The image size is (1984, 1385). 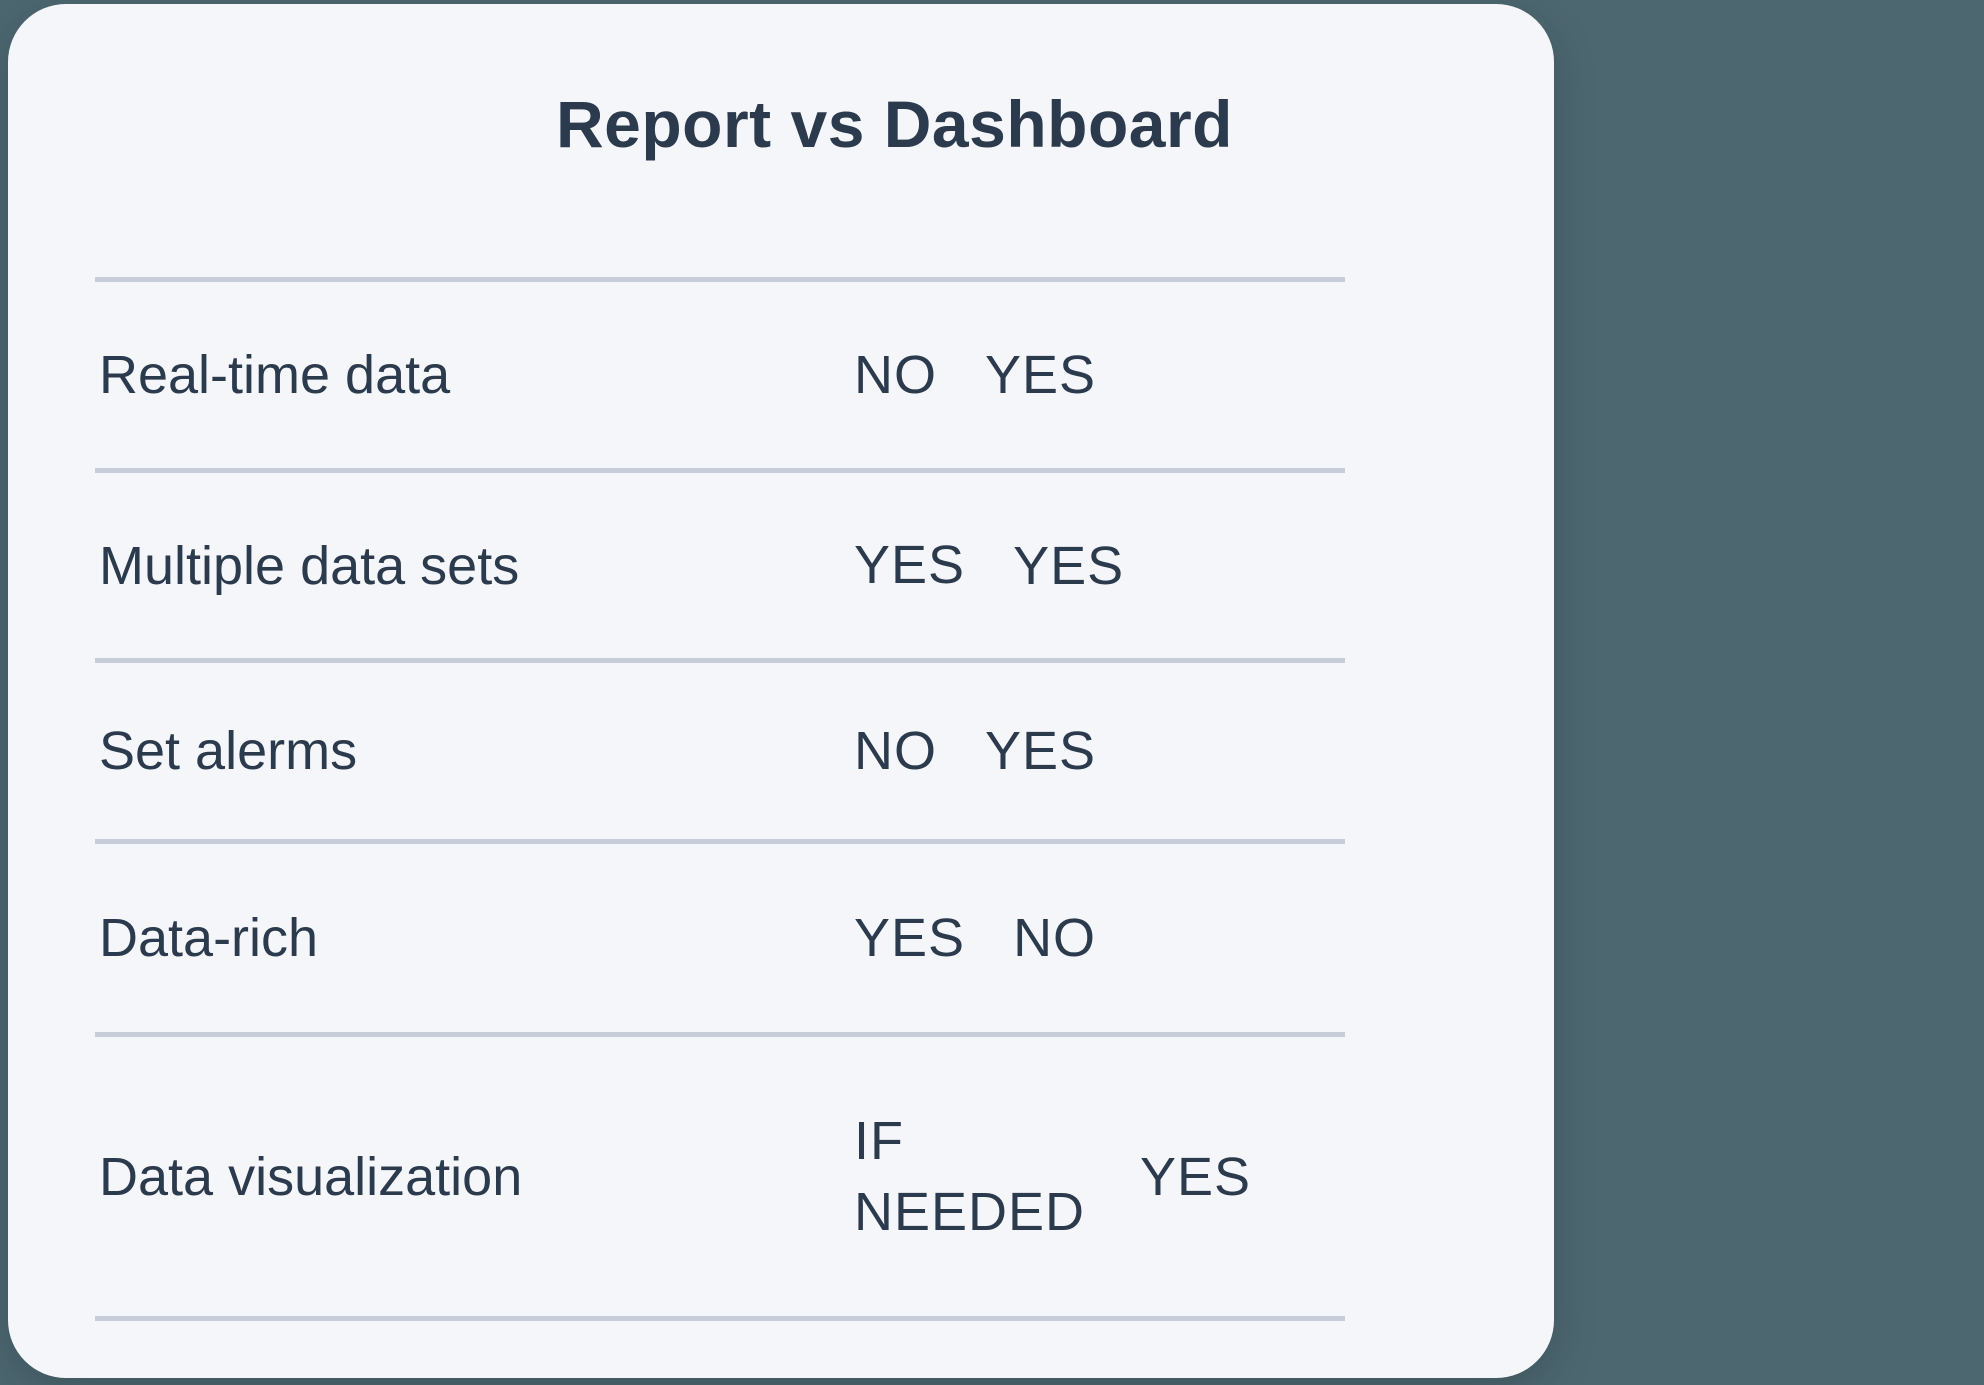 I want to click on table-row: Multiple data sets YES YES, so click(x=720, y=563).